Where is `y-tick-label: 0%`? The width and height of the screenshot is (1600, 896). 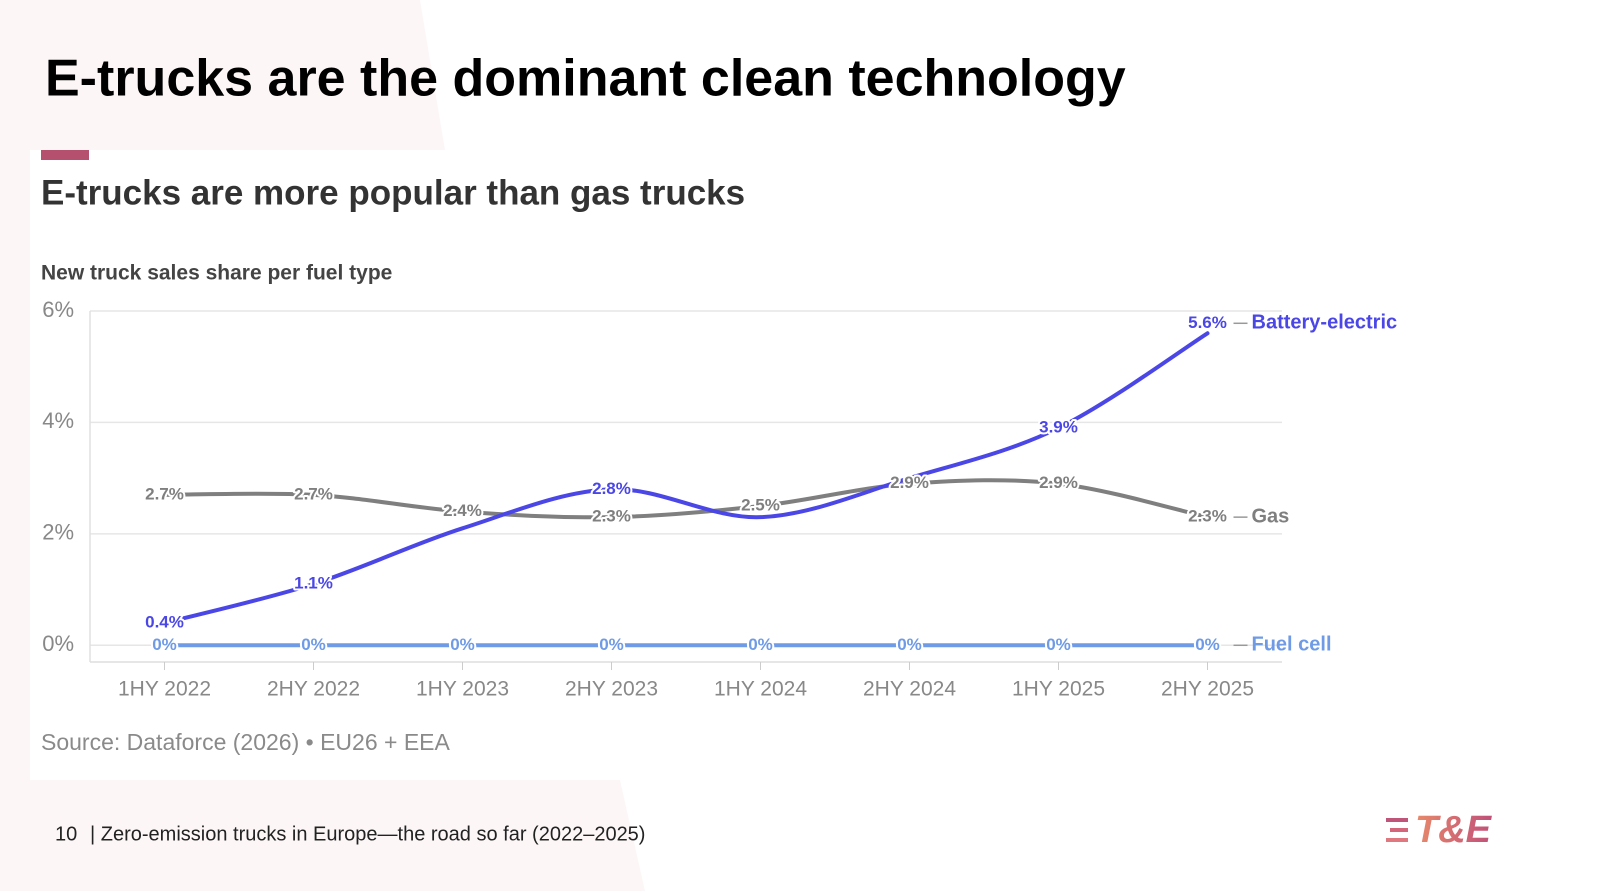
y-tick-label: 0% is located at coordinates (58, 643).